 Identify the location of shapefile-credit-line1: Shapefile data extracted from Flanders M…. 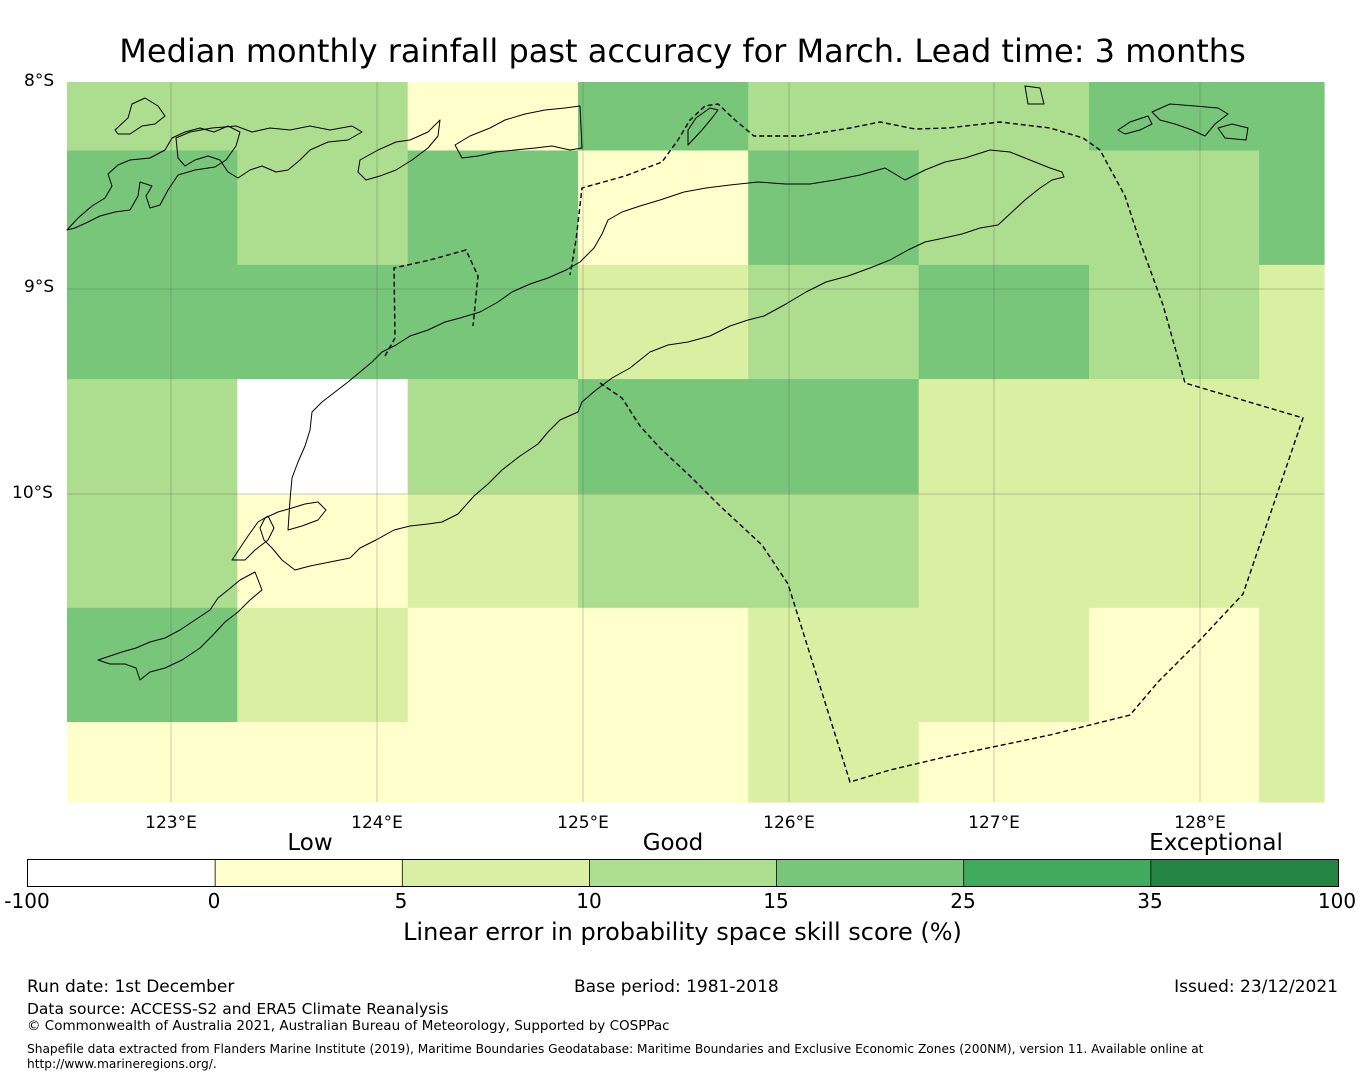
(615, 1049).